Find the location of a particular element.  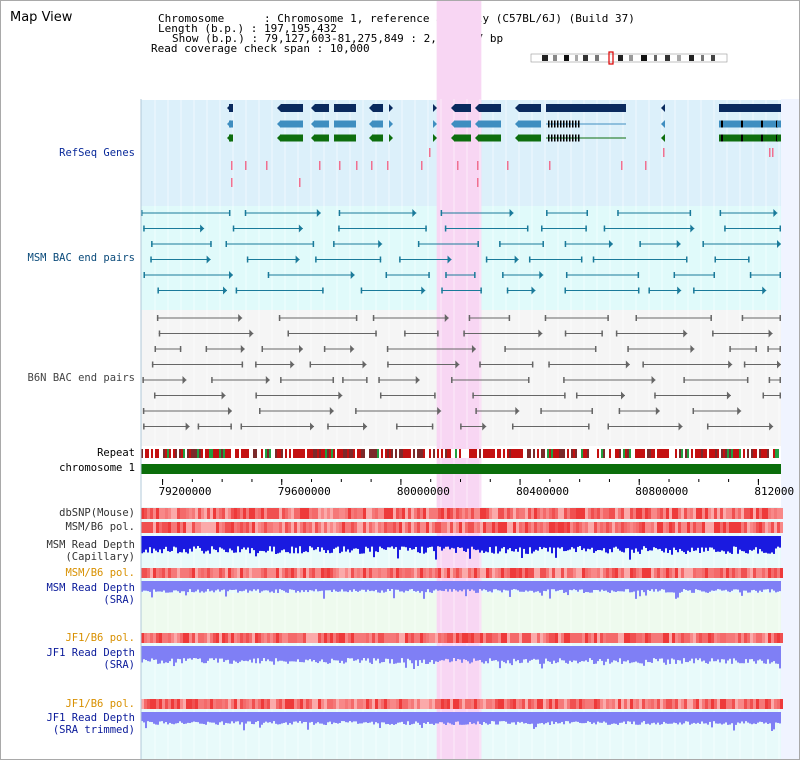

track-label-msm-b6-pol: MSM/B6 pol. is located at coordinates (100, 527).